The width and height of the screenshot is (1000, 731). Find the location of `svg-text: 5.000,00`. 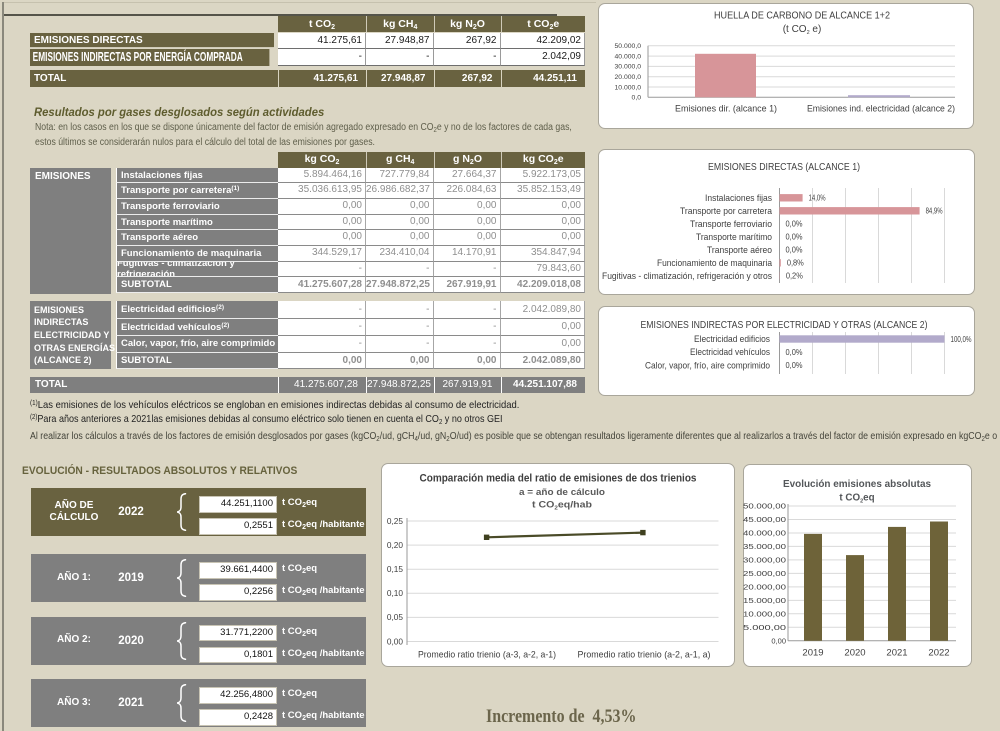

svg-text: 5.000,00 is located at coordinates (764, 627).